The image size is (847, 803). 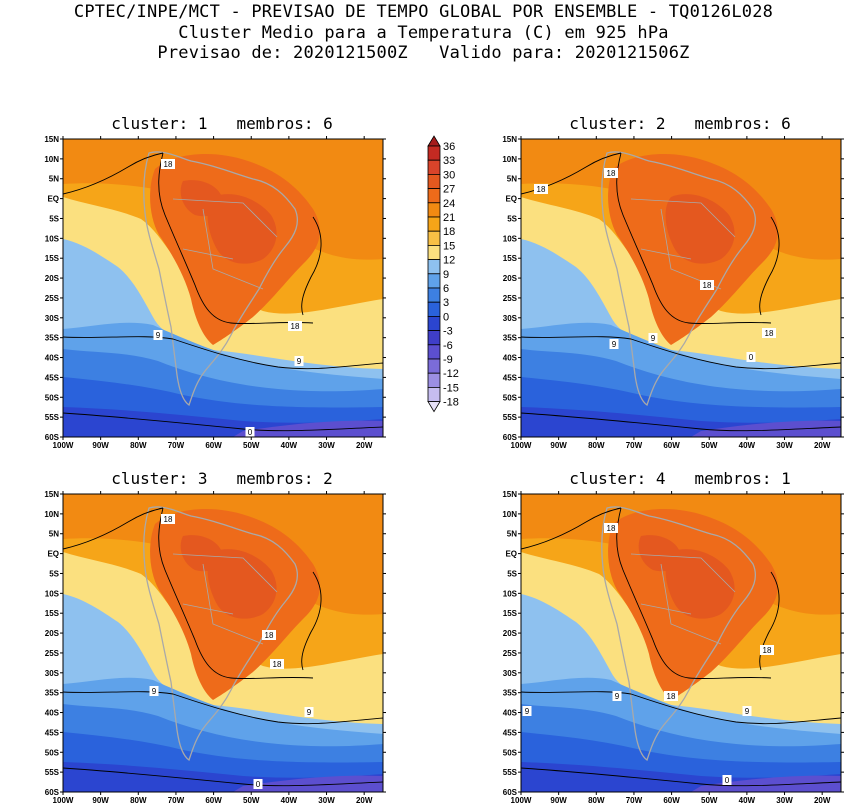 I want to click on colorbar-bottom-arrow, so click(x=434, y=407).